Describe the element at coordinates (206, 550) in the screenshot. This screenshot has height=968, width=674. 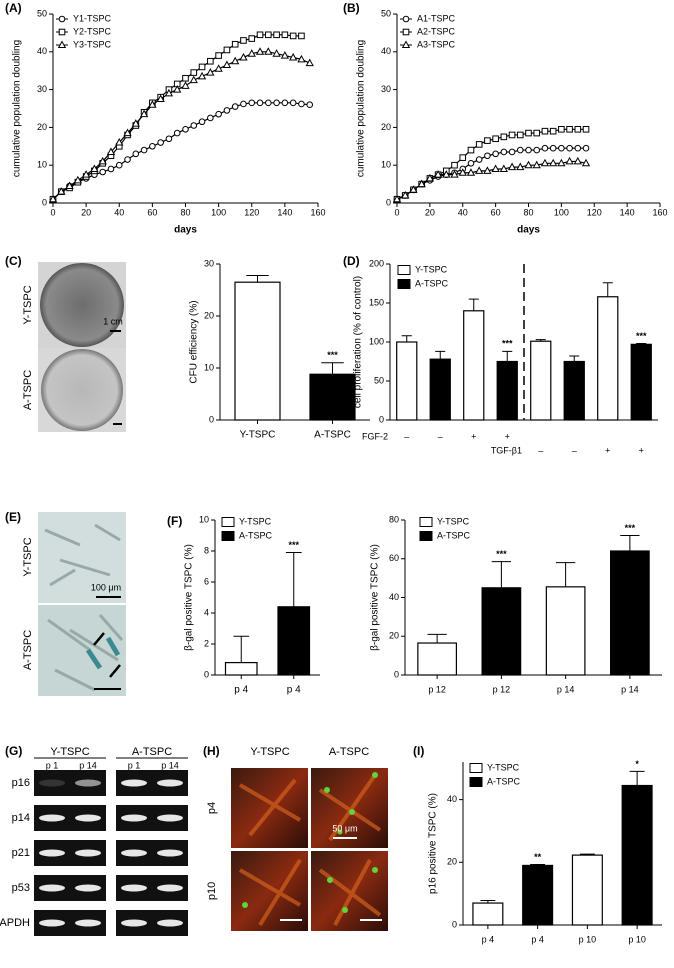
I see `y-tick-label: 8` at that location.